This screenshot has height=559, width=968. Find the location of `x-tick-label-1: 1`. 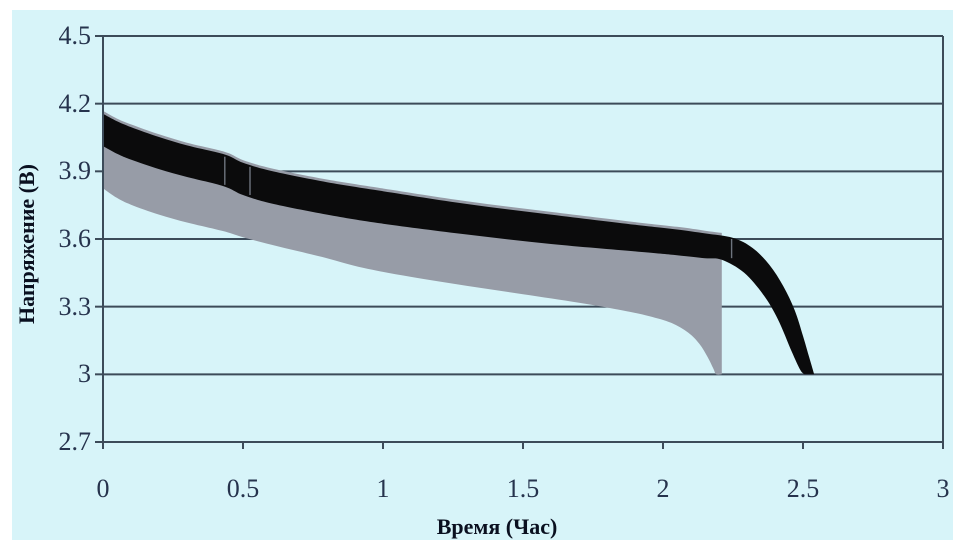

x-tick-label-1: 1 is located at coordinates (383, 488).